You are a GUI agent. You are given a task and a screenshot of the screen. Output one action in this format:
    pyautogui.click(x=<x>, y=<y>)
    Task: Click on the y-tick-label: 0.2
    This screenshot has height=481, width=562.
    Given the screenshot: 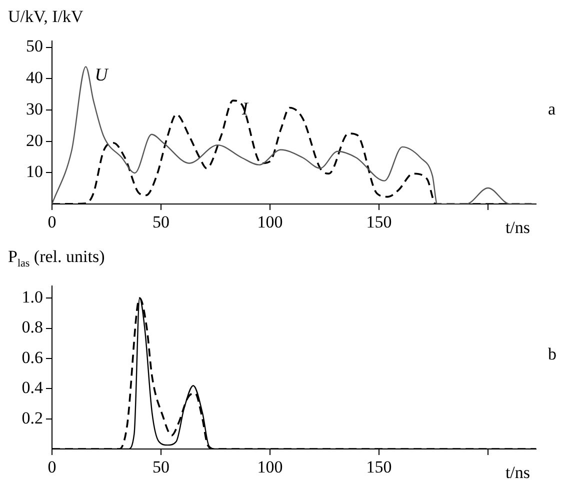 What is the action you would take?
    pyautogui.click(x=32, y=418)
    